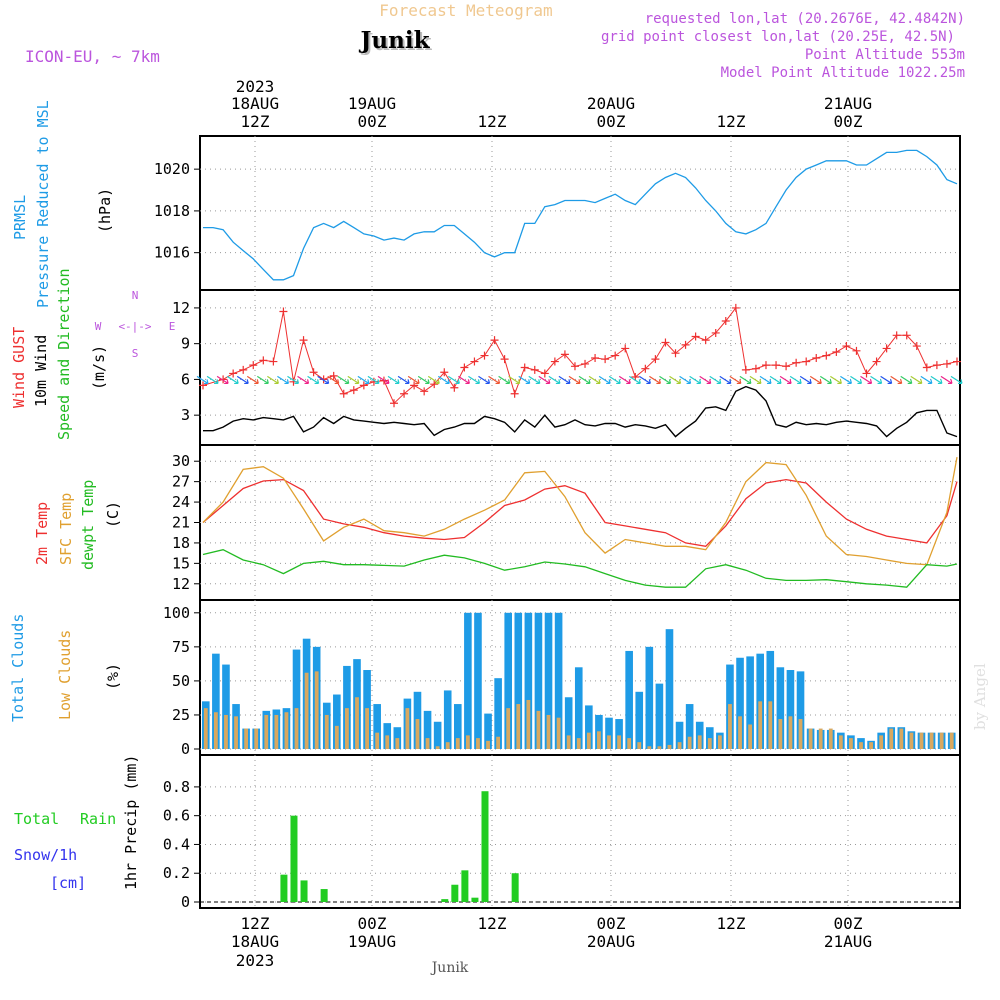 This screenshot has height=1000, width=1000. What do you see at coordinates (492, 121) in the screenshot?
I see `top-hour-label: 12Z` at bounding box center [492, 121].